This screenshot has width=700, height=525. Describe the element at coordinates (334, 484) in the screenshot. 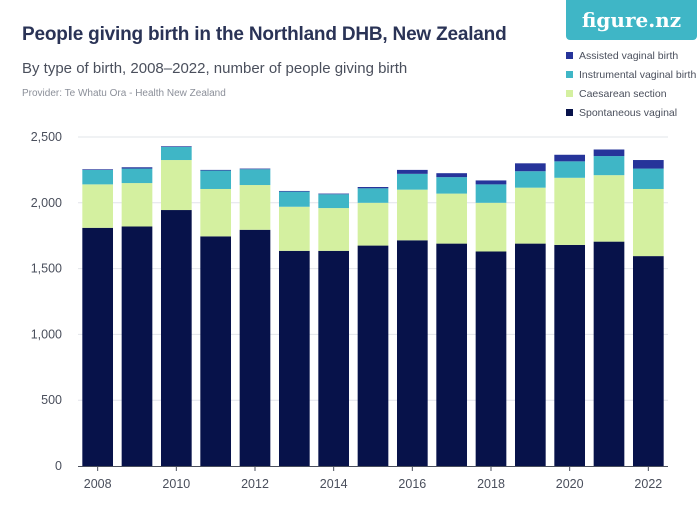

I see `x-tick-label: 2014` at that location.